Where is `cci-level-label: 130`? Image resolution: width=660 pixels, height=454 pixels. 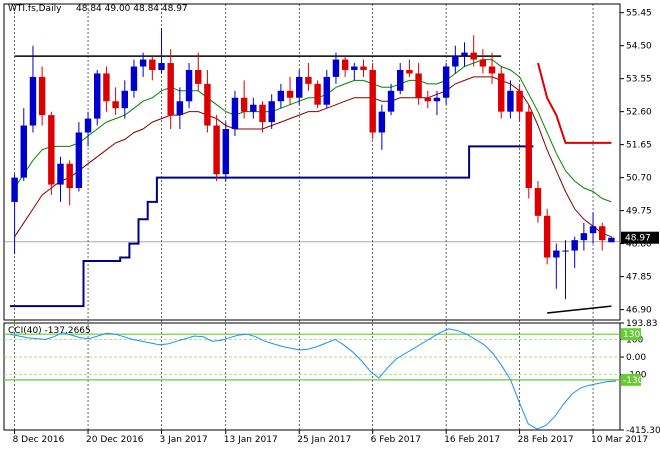 cci-level-label: 130 is located at coordinates (631, 335).